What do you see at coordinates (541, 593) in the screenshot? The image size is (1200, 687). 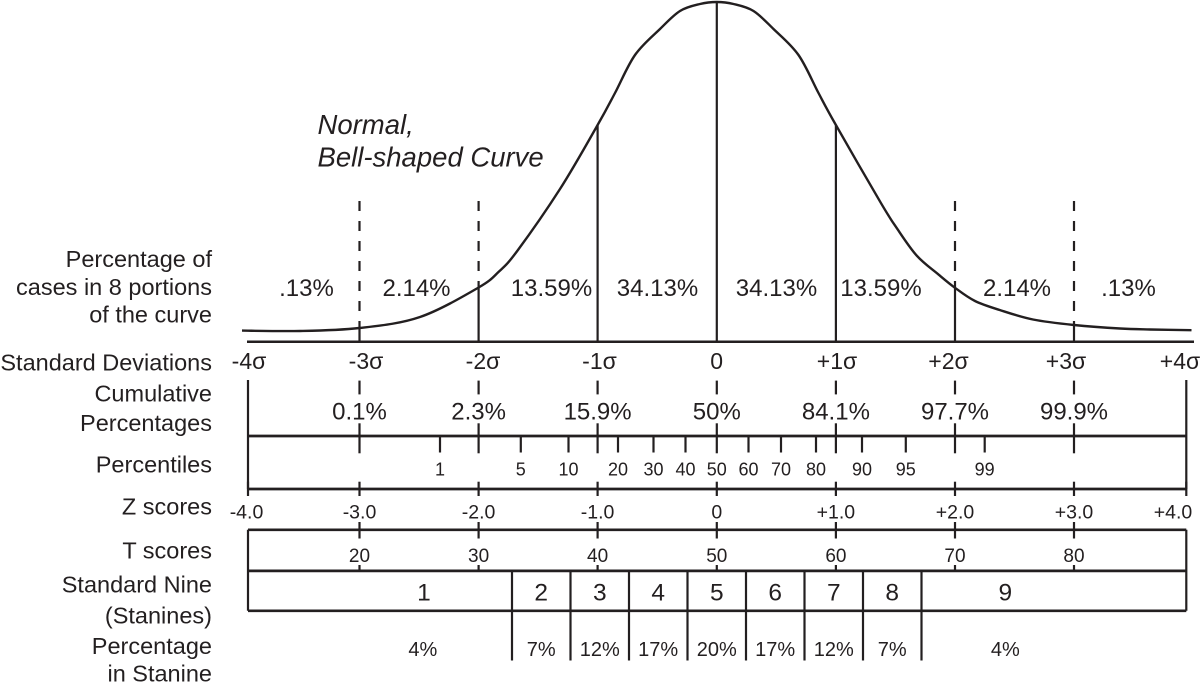 I see `svg-text: 2` at bounding box center [541, 593].